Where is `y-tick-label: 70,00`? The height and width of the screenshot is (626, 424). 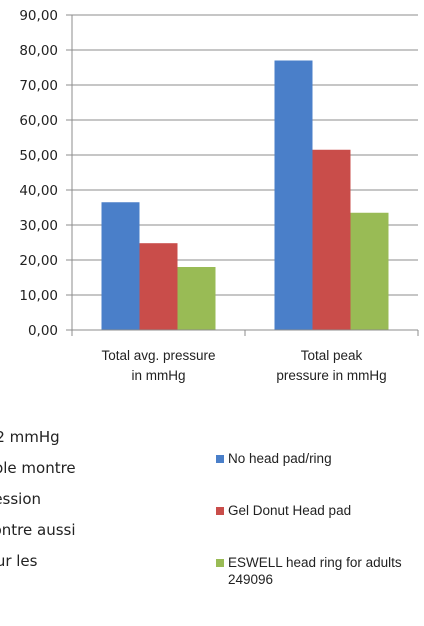 y-tick-label: 70,00 is located at coordinates (38, 86).